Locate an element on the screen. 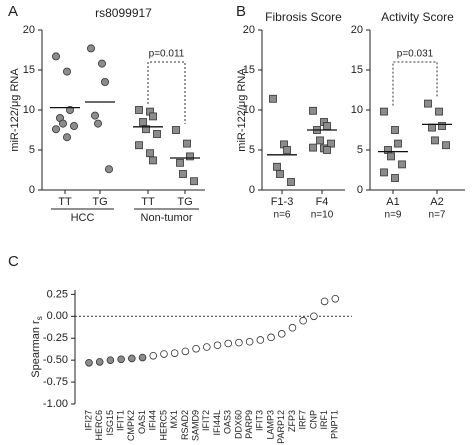  group-label: HCC is located at coordinates (83, 218).